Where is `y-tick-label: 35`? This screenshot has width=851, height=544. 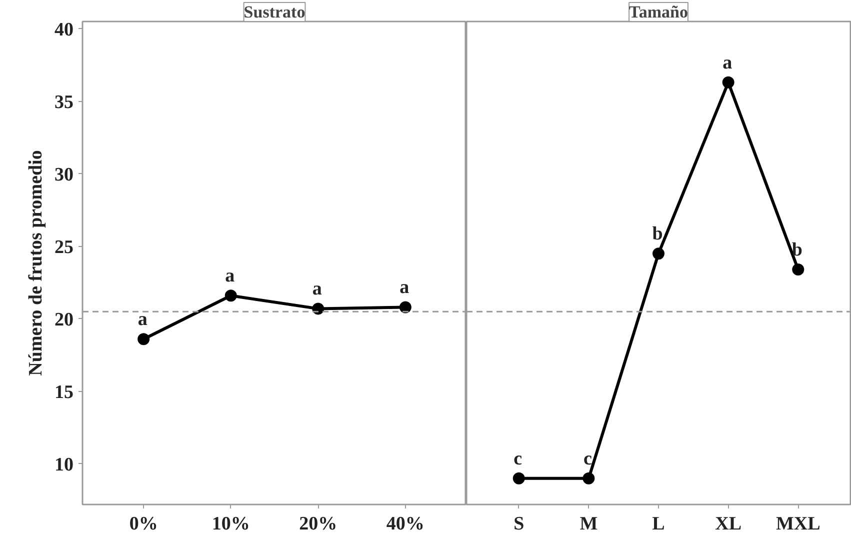
y-tick-label: 35 is located at coordinates (64, 102).